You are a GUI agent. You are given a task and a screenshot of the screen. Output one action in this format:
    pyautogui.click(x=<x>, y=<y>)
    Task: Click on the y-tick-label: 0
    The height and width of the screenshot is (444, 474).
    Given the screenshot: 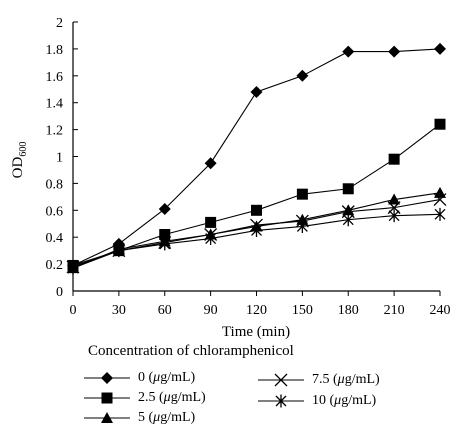 What is the action you would take?
    pyautogui.click(x=59, y=292)
    